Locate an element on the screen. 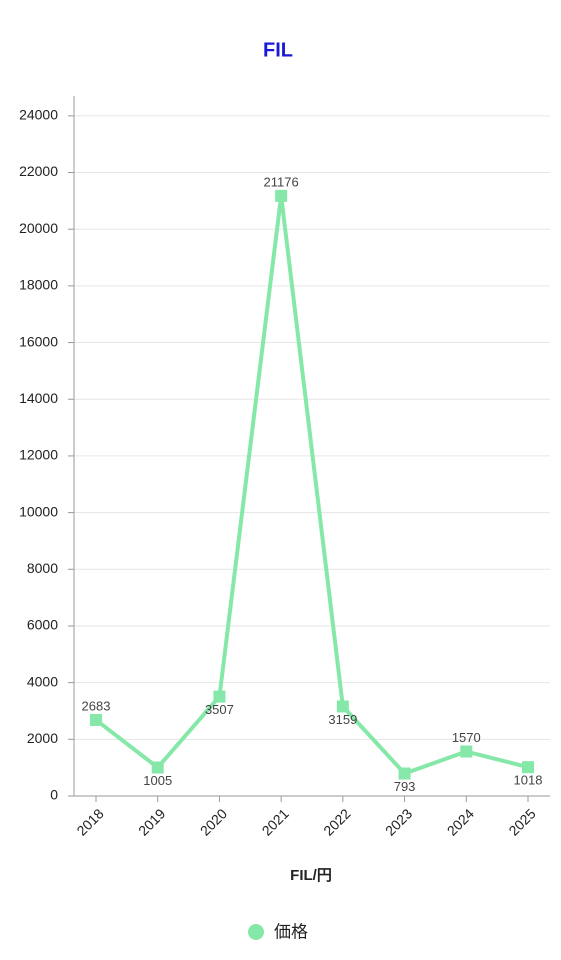  x-tick-label: 2020 is located at coordinates (213, 821).